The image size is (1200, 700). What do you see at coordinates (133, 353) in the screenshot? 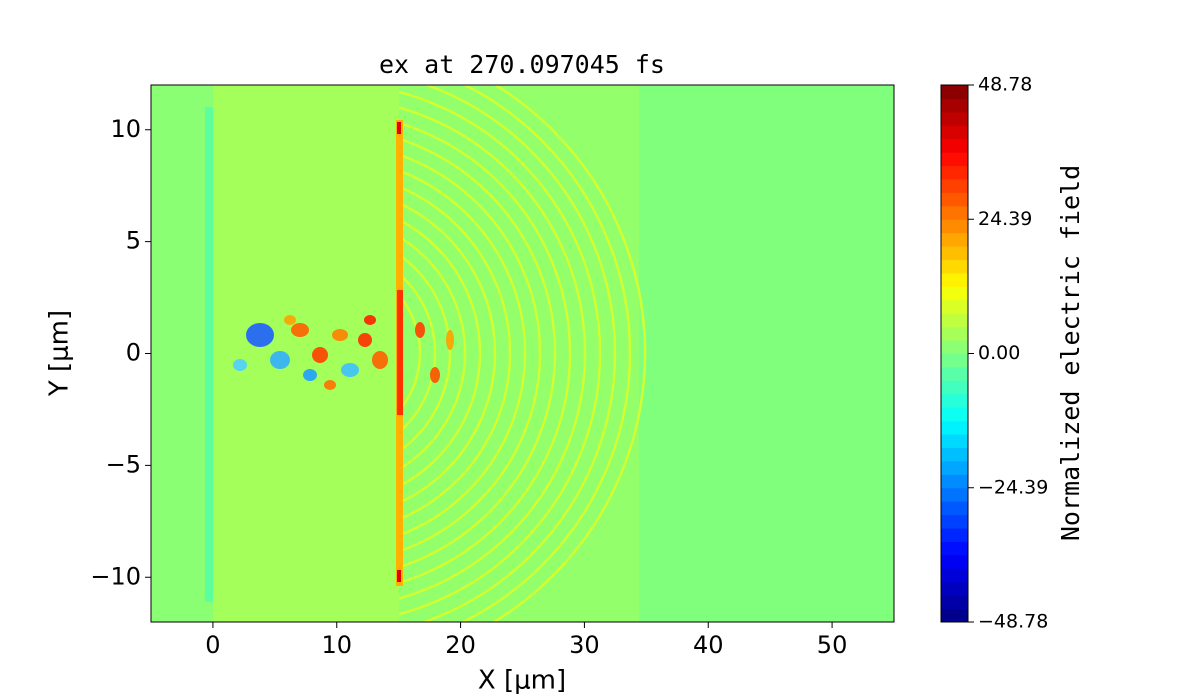
I see `y-tick-label: 0` at bounding box center [133, 353].